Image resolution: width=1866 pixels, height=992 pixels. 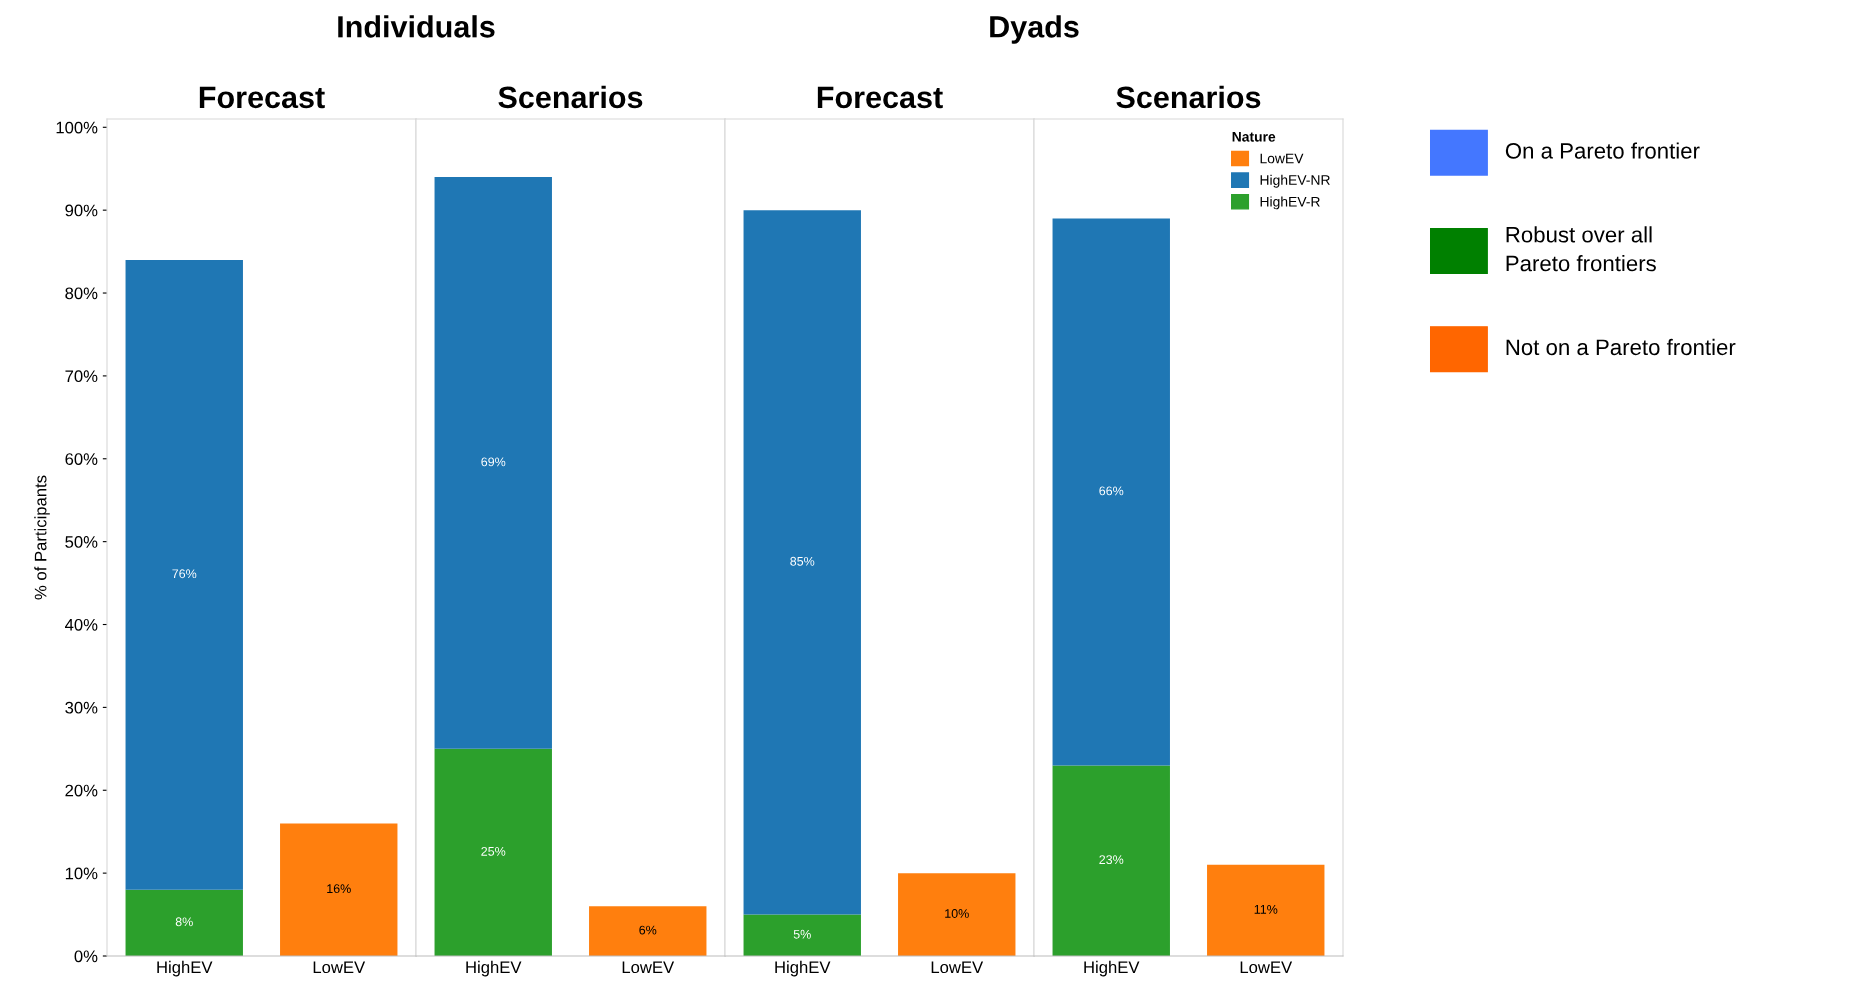 What do you see at coordinates (81, 542) in the screenshot?
I see `y-tick-label: 50%` at bounding box center [81, 542].